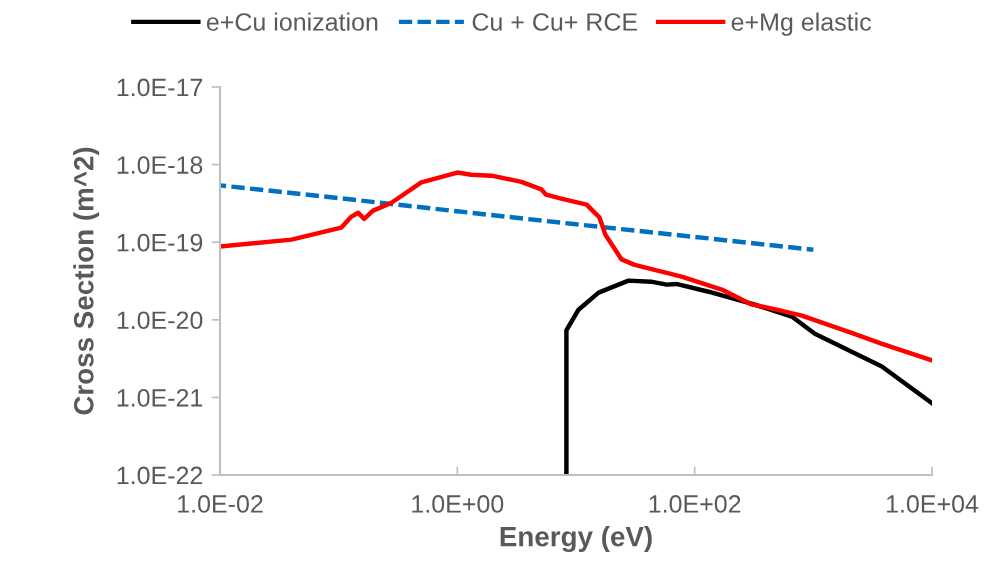  I want to click on y-tick-label: 1.0E-17, so click(160, 87).